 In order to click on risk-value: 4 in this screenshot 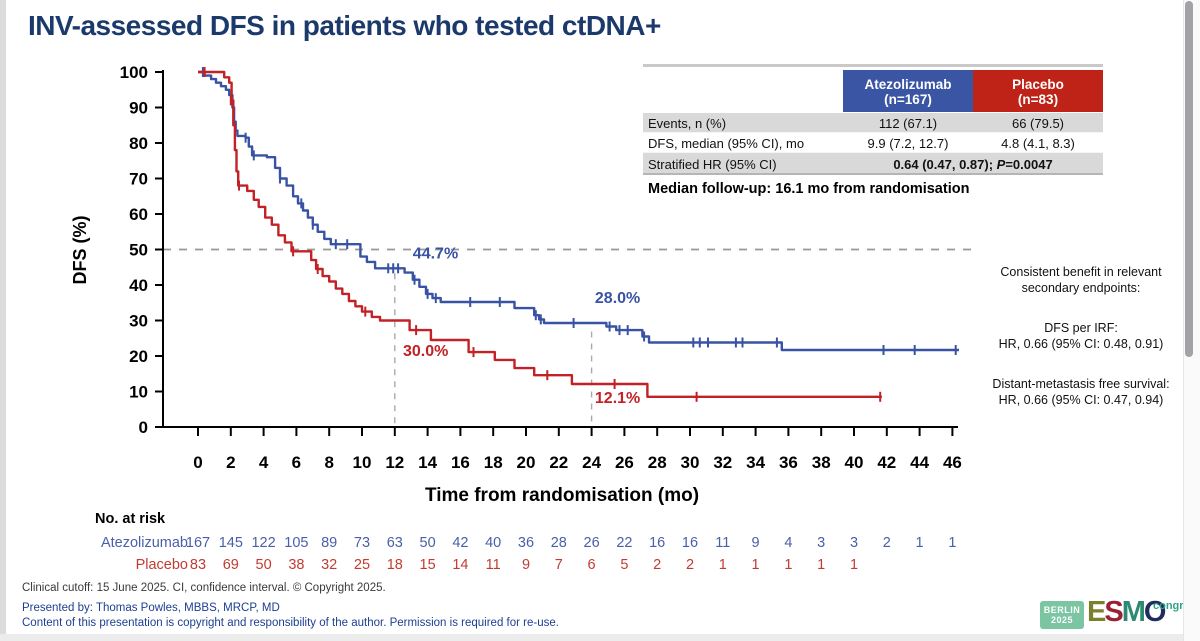, I will do `click(788, 543)`.